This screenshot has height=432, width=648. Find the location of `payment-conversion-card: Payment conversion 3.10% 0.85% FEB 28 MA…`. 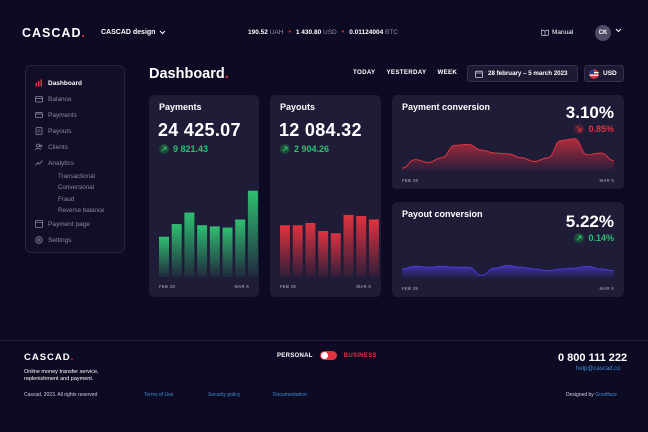

payment-conversion-card: Payment conversion 3.10% 0.85% FEB 28 MA… is located at coordinates (508, 142).